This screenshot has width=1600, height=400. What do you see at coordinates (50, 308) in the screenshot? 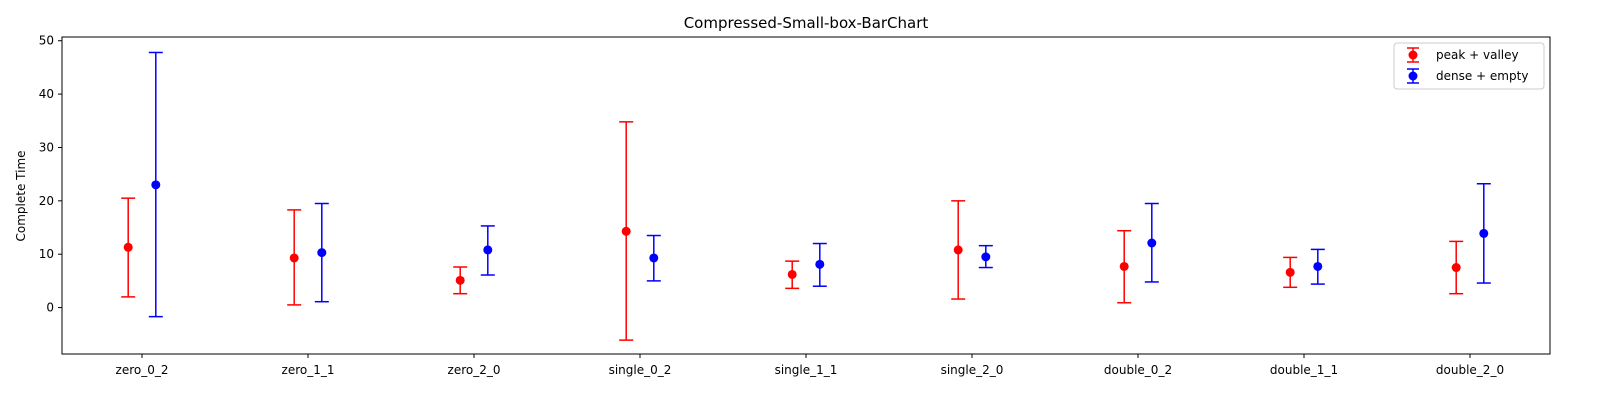
I see `y-tick-label: 0` at bounding box center [50, 308].